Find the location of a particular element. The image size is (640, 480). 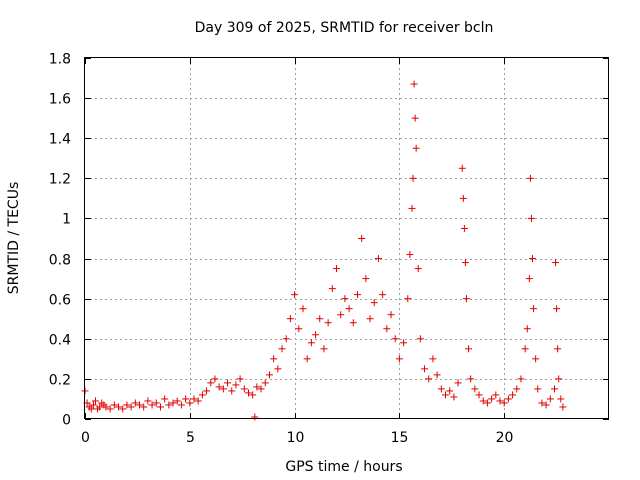

y-tick-label: 0 is located at coordinates (66, 421).